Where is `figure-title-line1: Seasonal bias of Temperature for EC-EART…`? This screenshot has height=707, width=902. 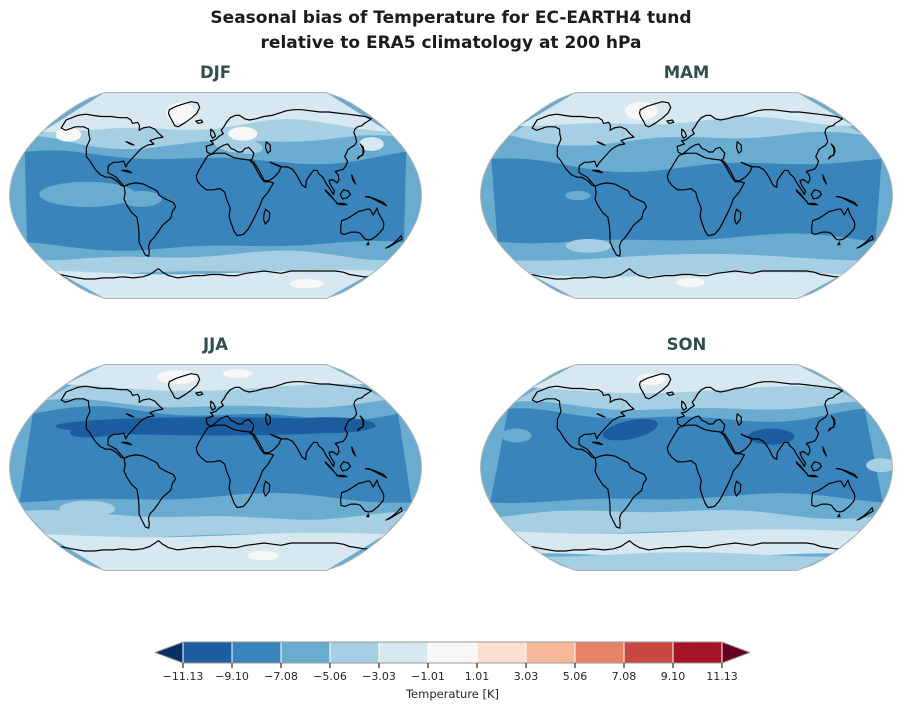
figure-title-line1: Seasonal bias of Temperature for EC-EART… is located at coordinates (451, 18).